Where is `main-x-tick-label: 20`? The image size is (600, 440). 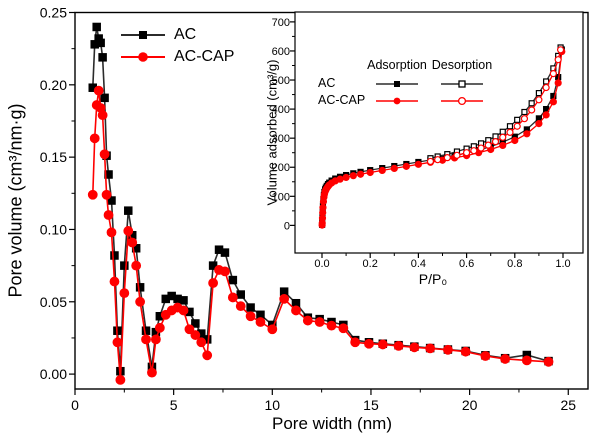
main-x-tick-label: 20 is located at coordinates (470, 405).